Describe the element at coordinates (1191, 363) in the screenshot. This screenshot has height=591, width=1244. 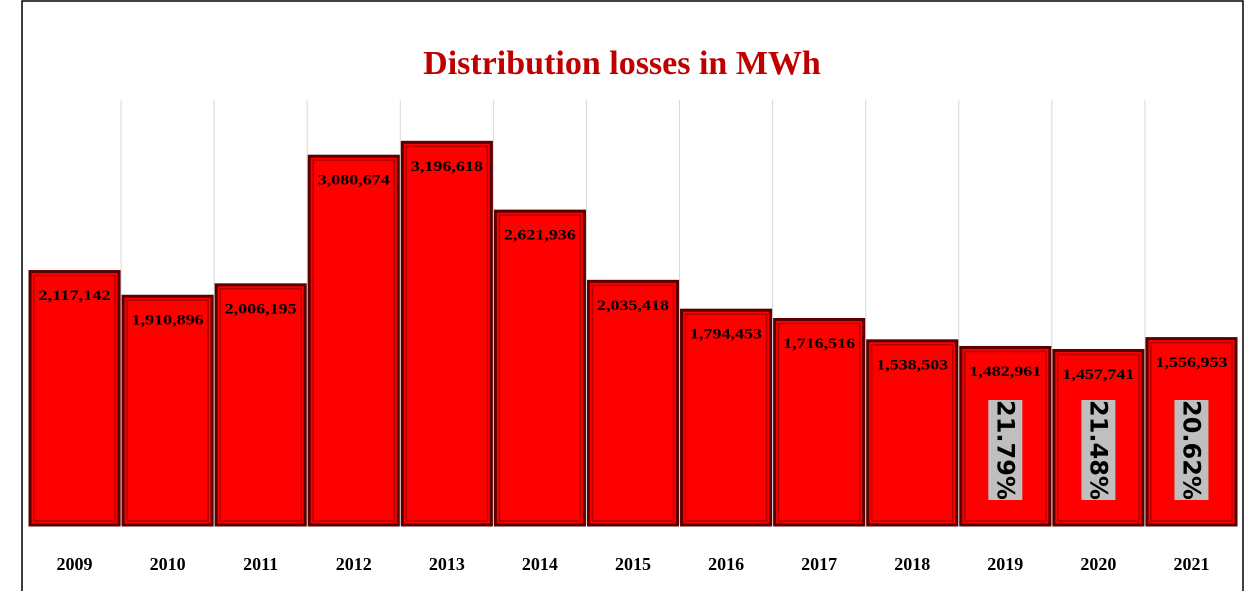
I see `value-label: 1,556,953` at that location.